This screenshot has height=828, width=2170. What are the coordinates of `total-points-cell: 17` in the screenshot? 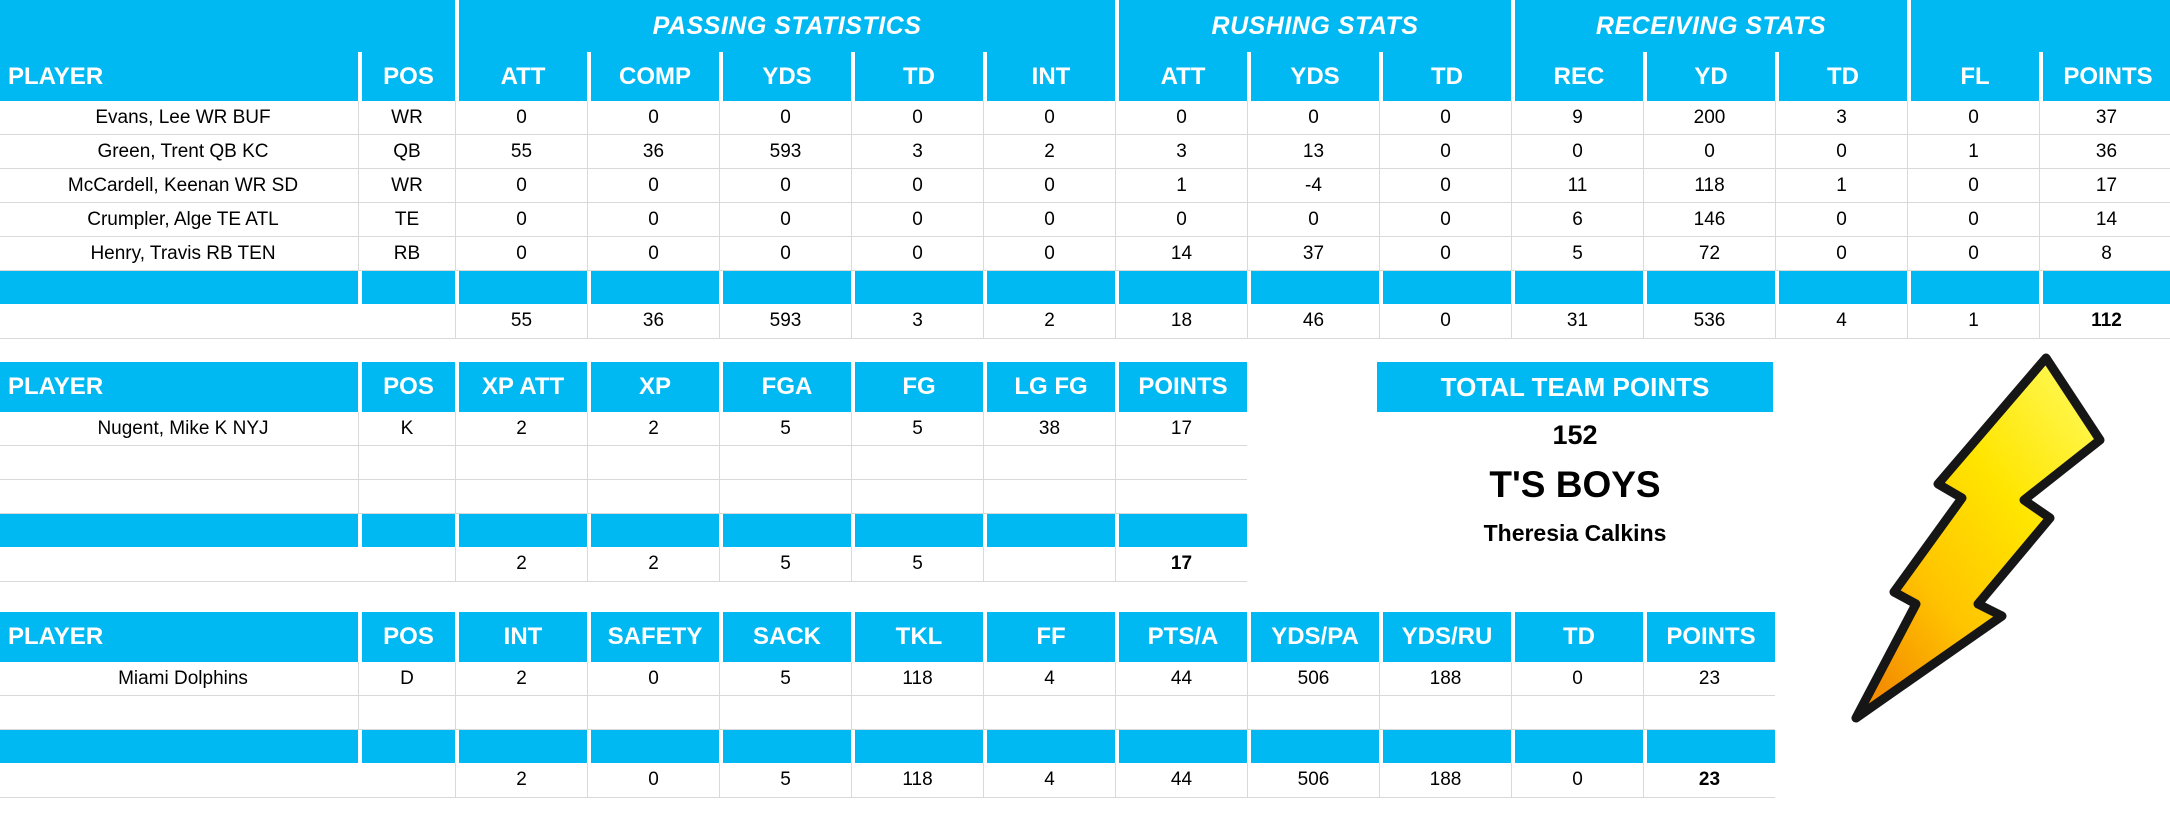 It's located at (1181, 564).